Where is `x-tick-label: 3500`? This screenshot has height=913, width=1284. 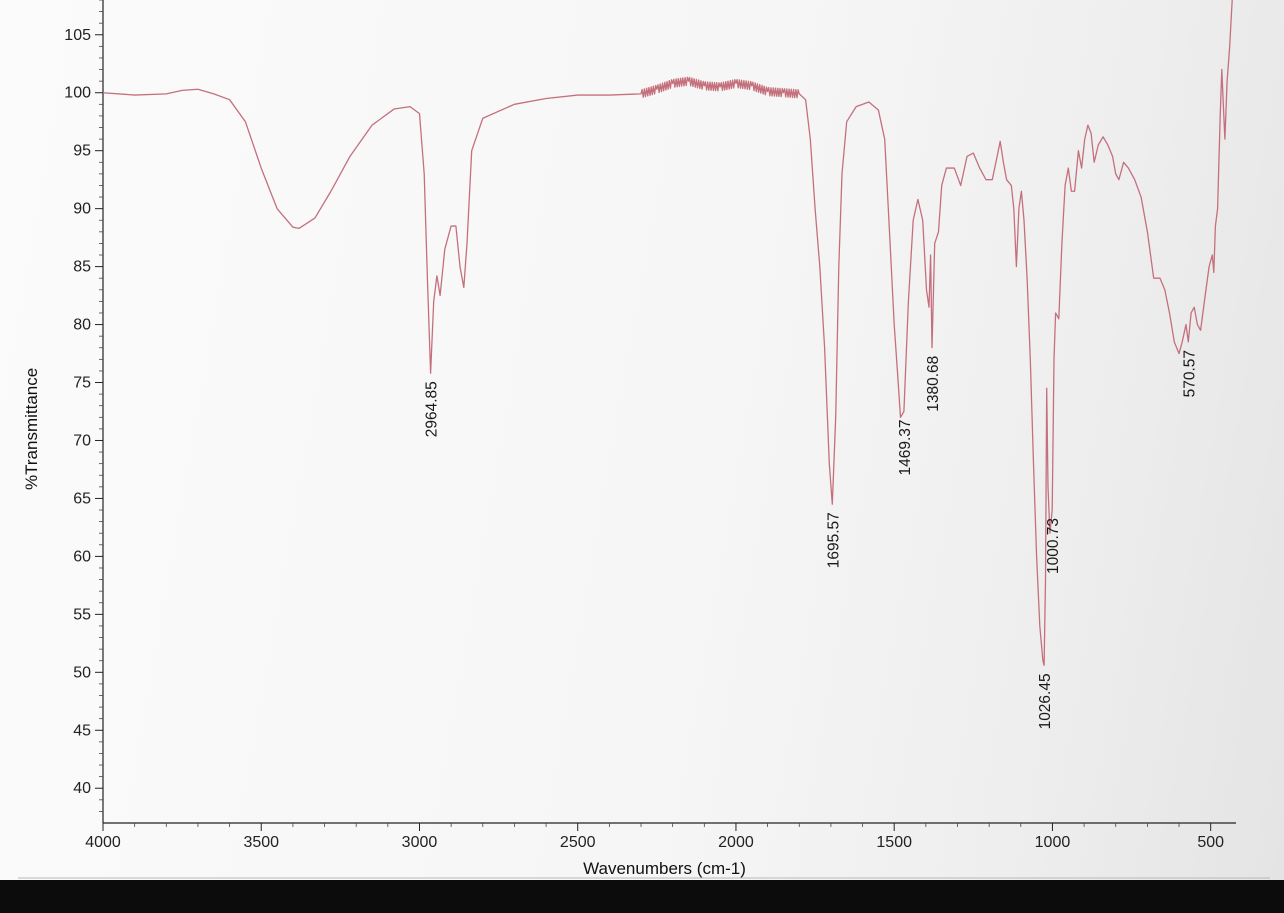 x-tick-label: 3500 is located at coordinates (261, 842).